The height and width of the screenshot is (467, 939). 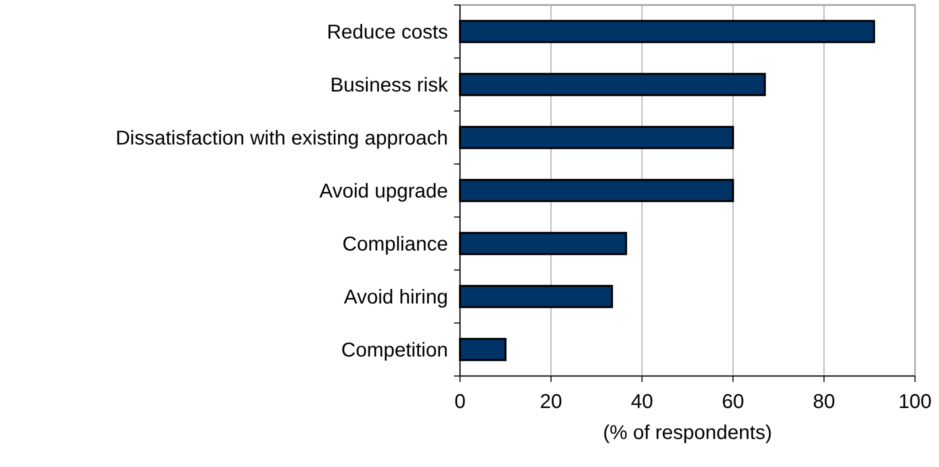 What do you see at coordinates (733, 402) in the screenshot?
I see `x-tick-label: 60` at bounding box center [733, 402].